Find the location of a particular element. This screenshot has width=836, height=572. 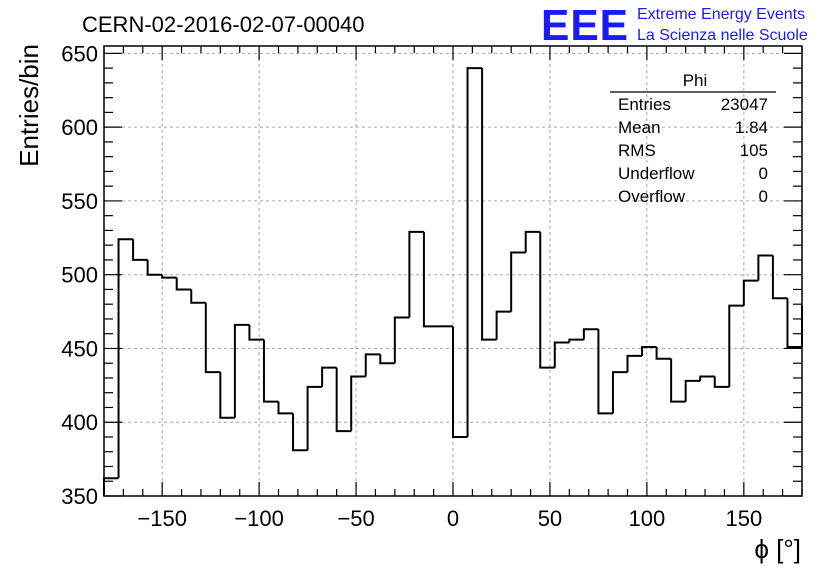

stats-label-underflow: Underflow is located at coordinates (656, 173).